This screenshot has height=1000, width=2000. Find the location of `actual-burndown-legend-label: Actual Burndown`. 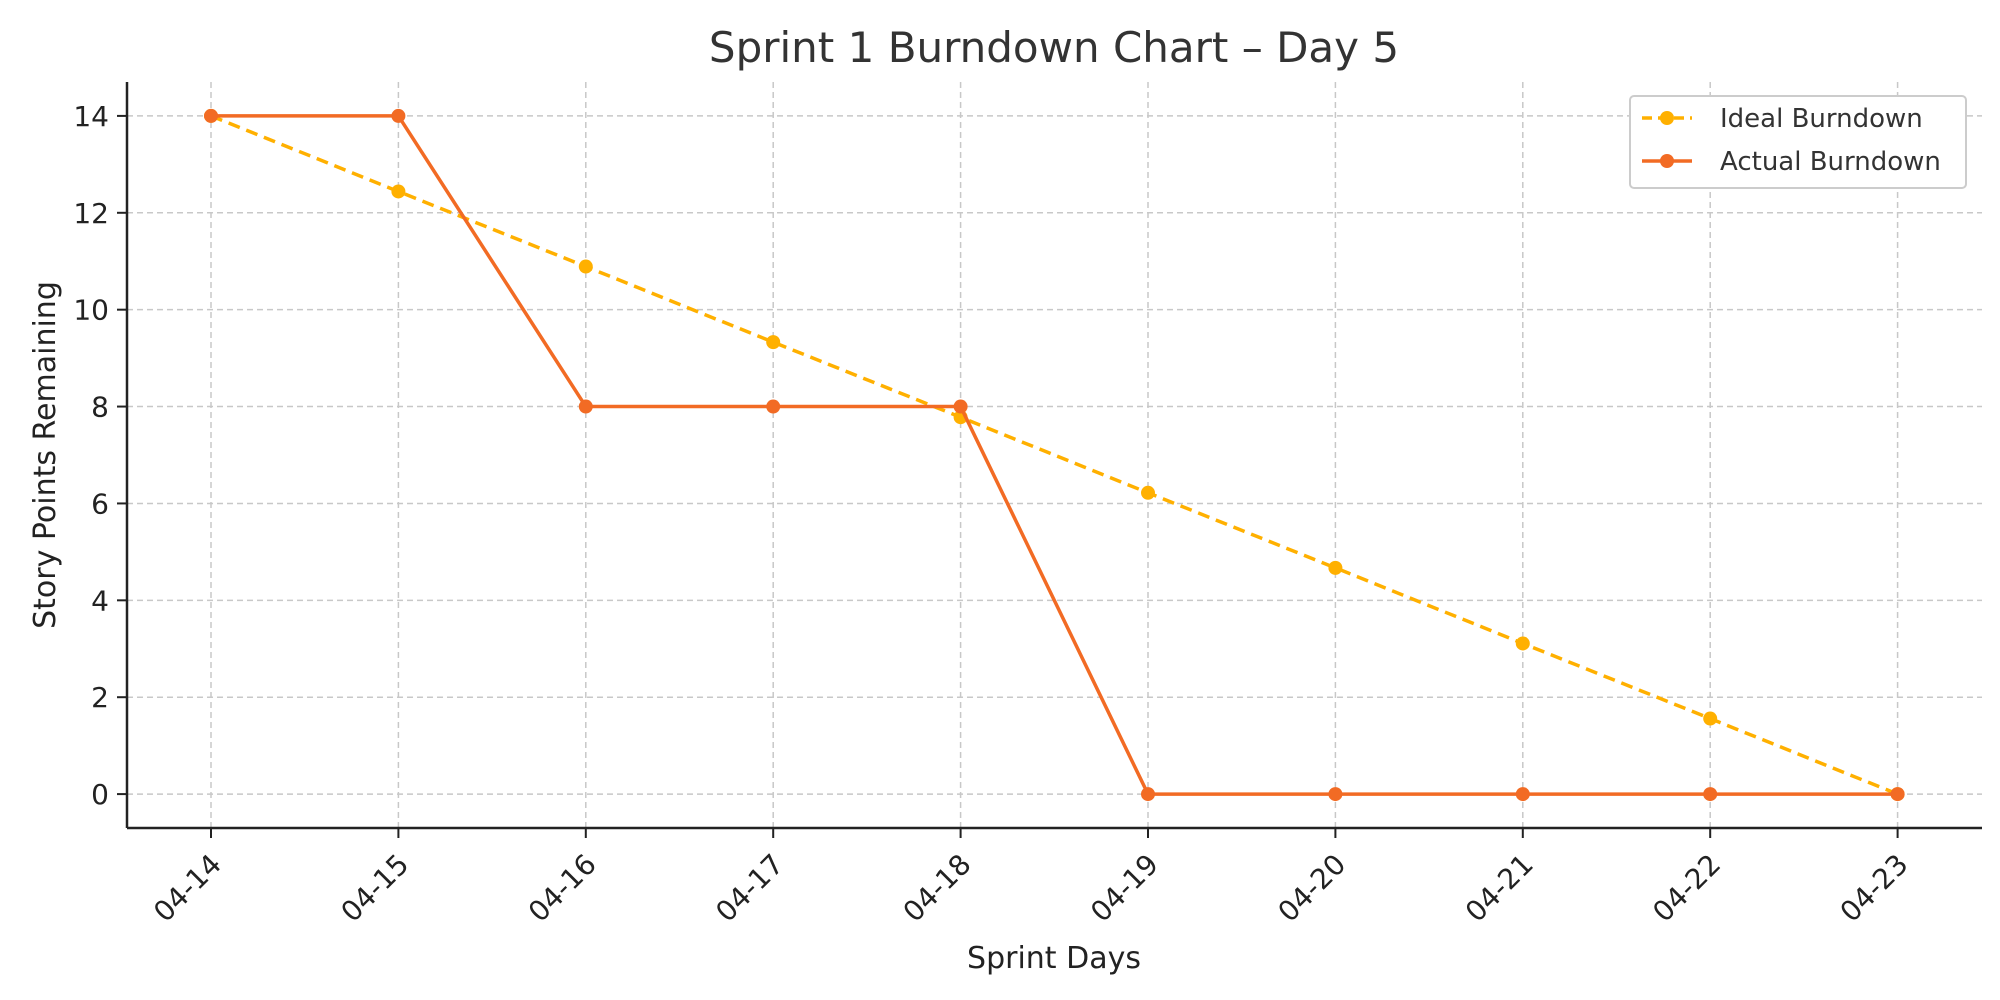

actual-burndown-legend-label: Actual Burndown is located at coordinates (1830, 162).